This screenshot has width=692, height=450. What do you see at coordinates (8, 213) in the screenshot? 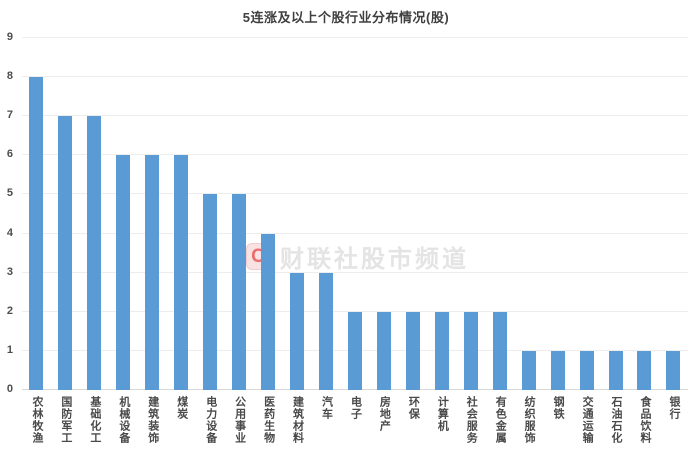
I see `y-axis: 0 1 2 3 4 5 6 7 8 9` at bounding box center [8, 213].